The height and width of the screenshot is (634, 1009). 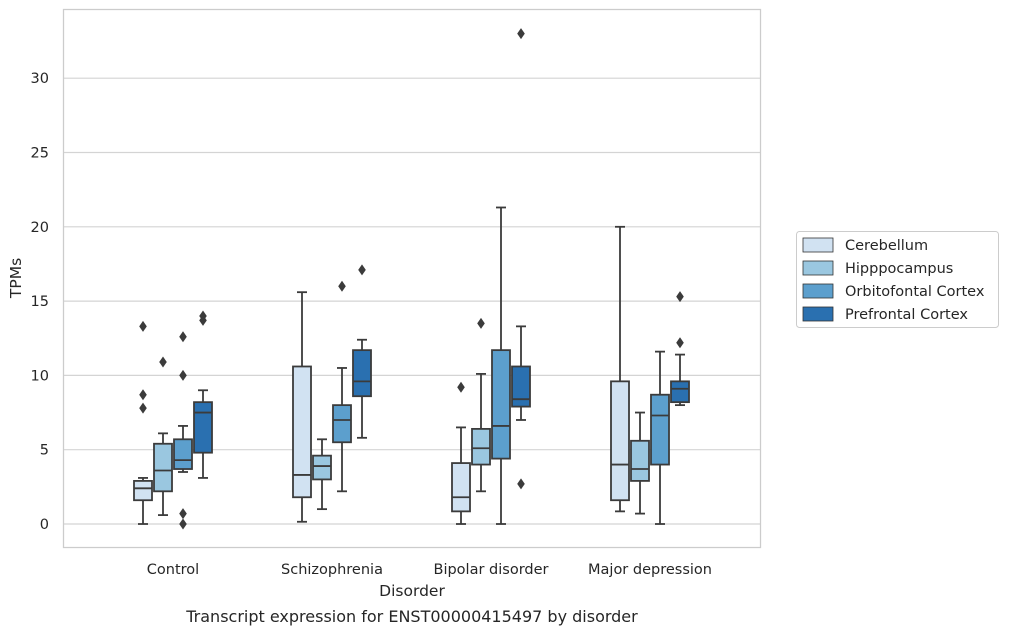 I want to click on legend-label: Orbitofontal Cortex, so click(x=915, y=292).